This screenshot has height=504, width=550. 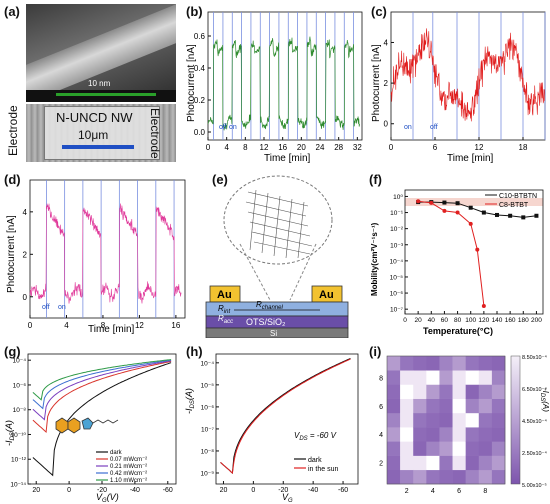 I want to click on chart-g-legend-label-4: 1.10 mWcm⁻², so click(x=128, y=481).